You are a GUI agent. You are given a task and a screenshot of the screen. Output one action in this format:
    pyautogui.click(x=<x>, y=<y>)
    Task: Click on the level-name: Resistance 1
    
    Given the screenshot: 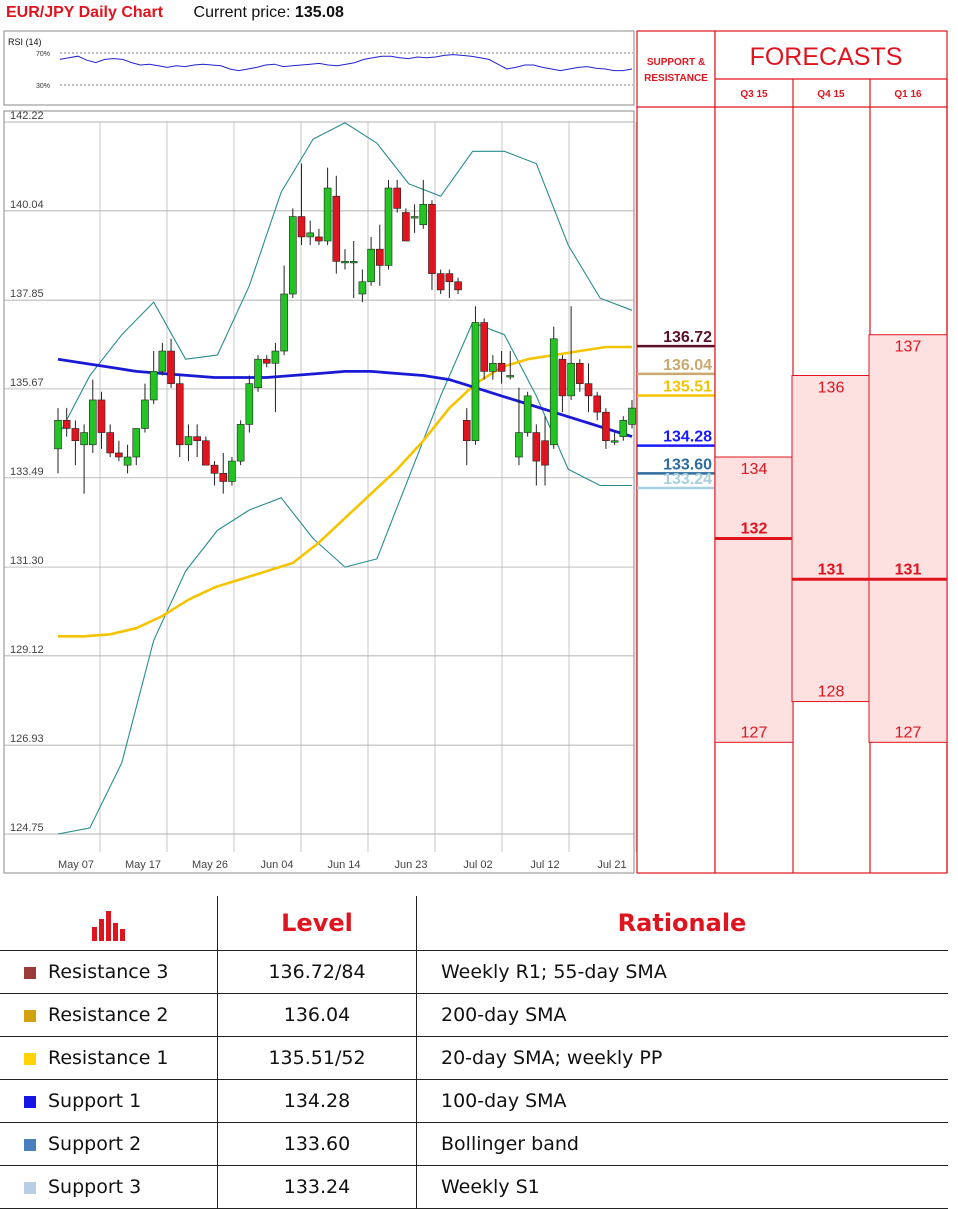 What is the action you would take?
    pyautogui.click(x=108, y=1058)
    